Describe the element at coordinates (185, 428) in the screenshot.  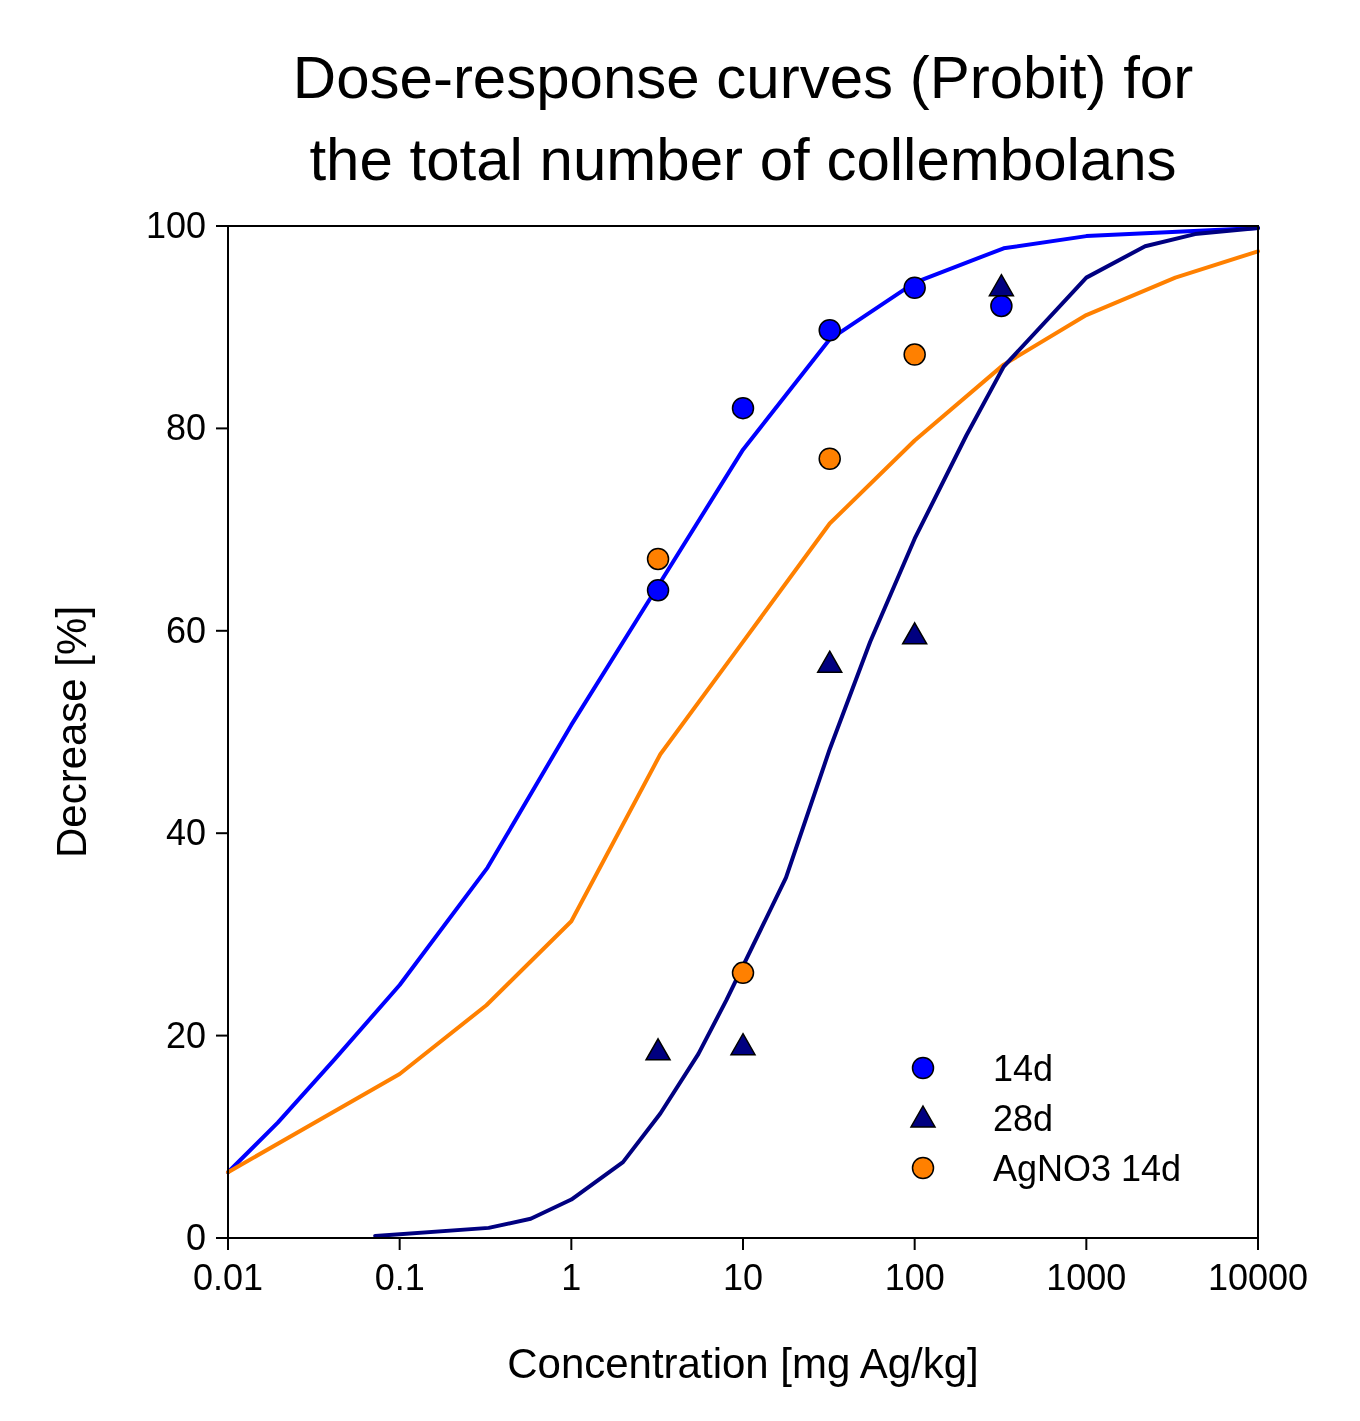
I see `y-tick-label: 80` at that location.